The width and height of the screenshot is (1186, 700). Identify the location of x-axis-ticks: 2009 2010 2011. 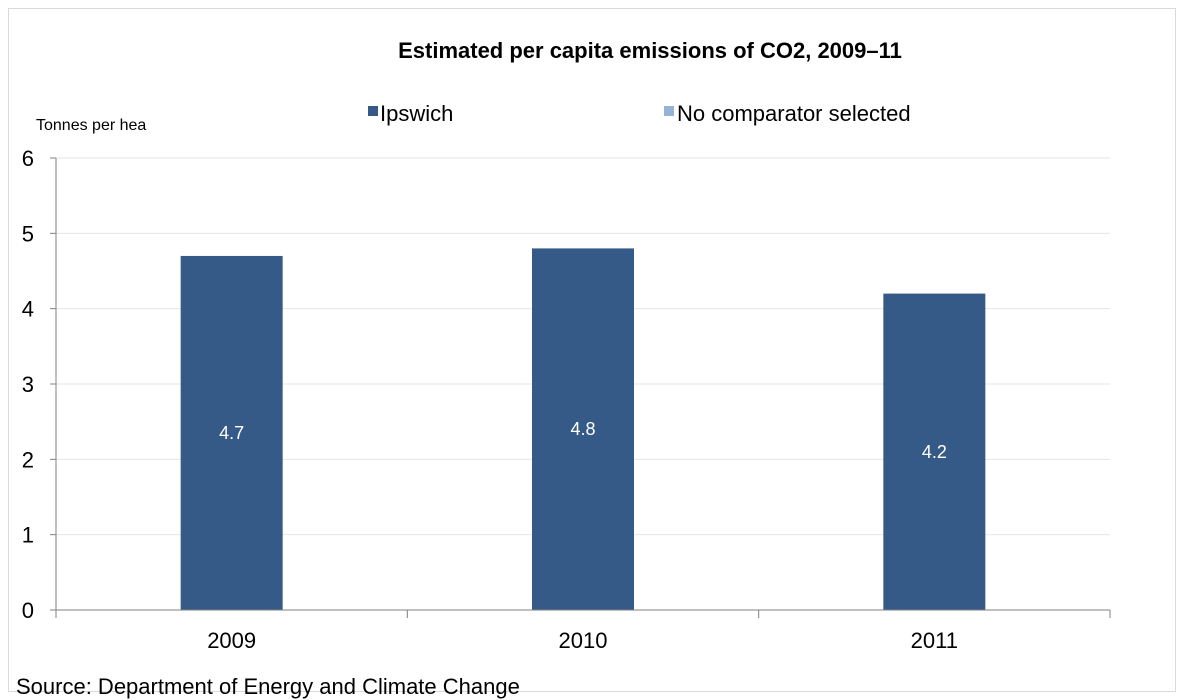
(583, 631).